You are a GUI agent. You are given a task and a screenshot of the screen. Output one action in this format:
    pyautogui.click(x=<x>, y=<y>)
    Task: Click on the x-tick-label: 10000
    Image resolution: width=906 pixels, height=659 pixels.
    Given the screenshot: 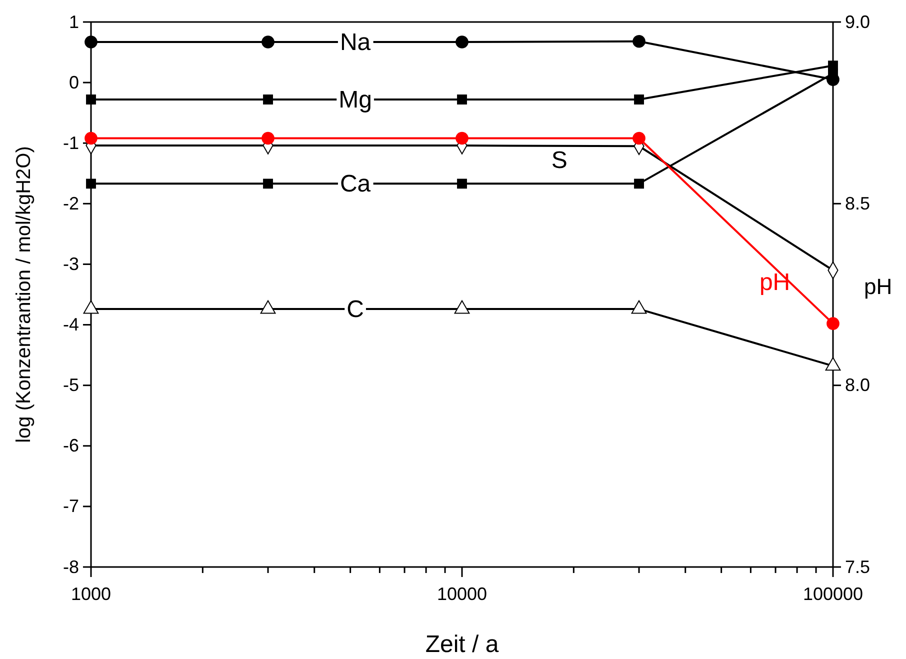 What is the action you would take?
    pyautogui.click(x=462, y=594)
    